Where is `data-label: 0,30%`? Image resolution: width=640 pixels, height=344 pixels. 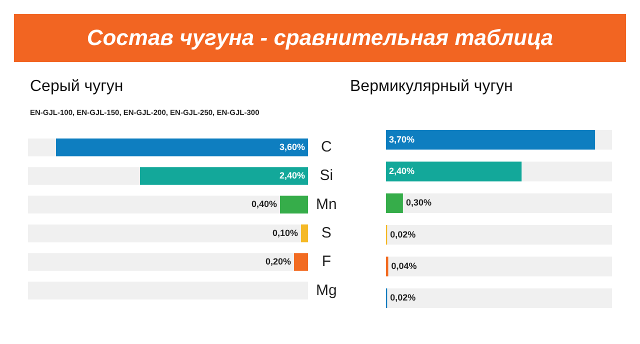
data-label: 0,30% is located at coordinates (419, 203).